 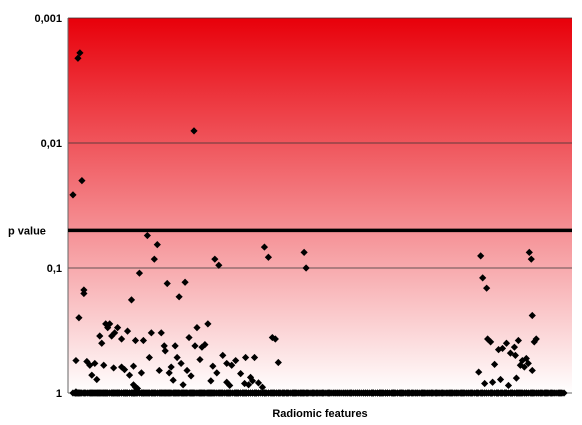 What do you see at coordinates (54, 269) in the screenshot?
I see `y-tick-label: 0,1` at bounding box center [54, 269].